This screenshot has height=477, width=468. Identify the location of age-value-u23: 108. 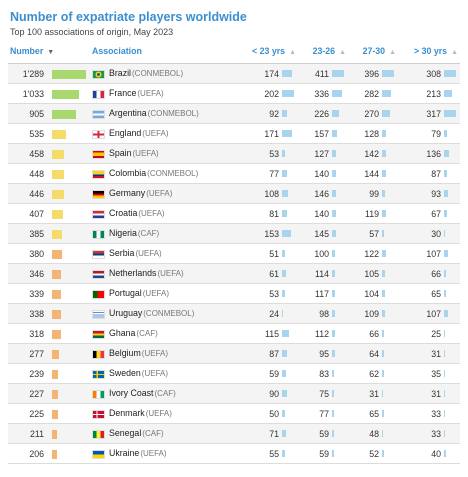
(271, 193).